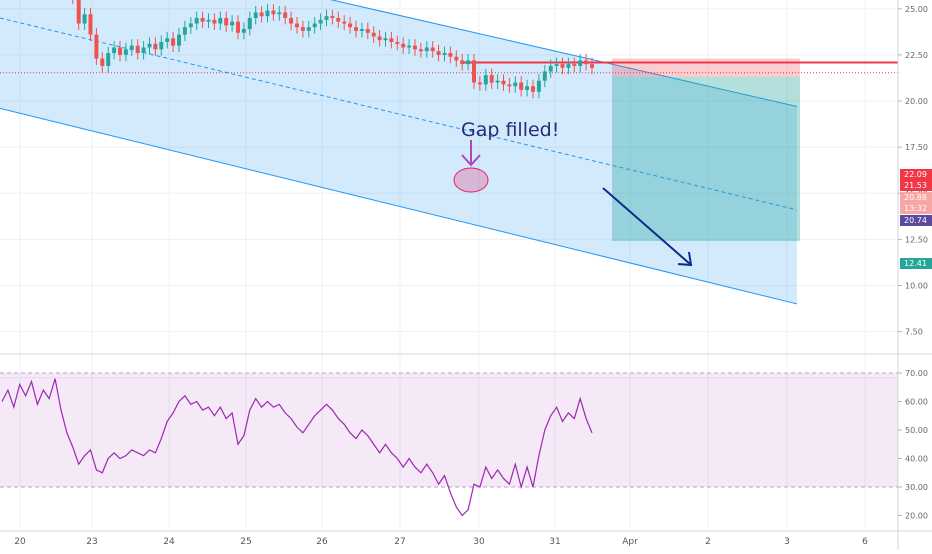 The image size is (932, 554). I want to click on gap-highlight-ellipse, so click(471, 180).